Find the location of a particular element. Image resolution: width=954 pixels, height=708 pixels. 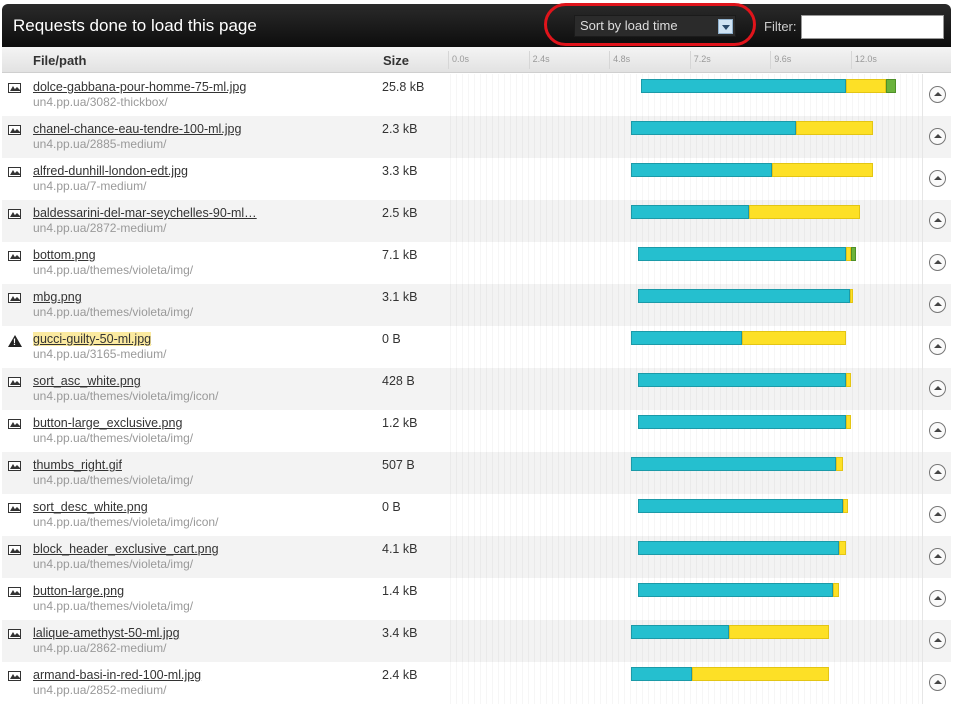

request-file-link: mbg.png is located at coordinates (57, 297).